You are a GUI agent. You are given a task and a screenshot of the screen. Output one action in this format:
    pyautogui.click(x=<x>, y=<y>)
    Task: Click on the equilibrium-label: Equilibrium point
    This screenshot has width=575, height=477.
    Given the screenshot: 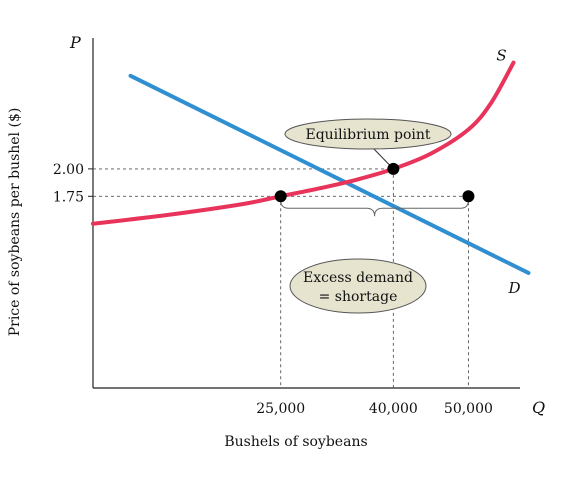 What is the action you would take?
    pyautogui.click(x=367, y=135)
    